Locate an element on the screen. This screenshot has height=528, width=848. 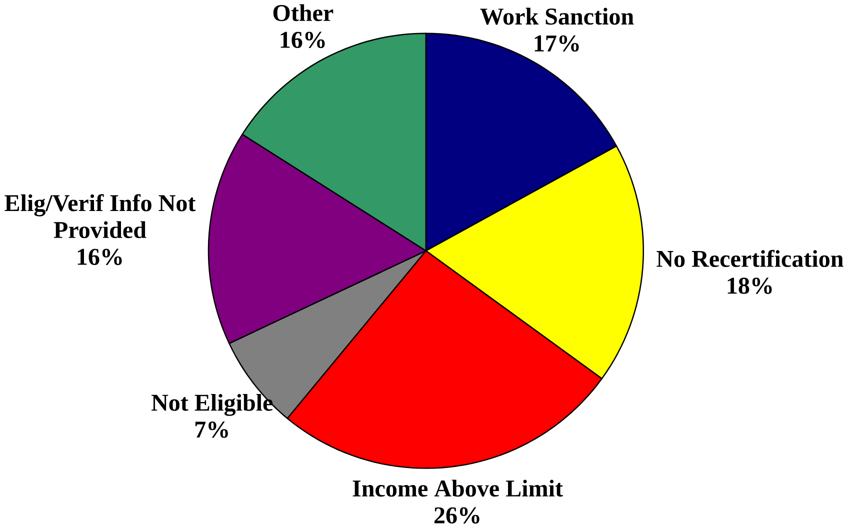
data-label: 7% is located at coordinates (211, 430).